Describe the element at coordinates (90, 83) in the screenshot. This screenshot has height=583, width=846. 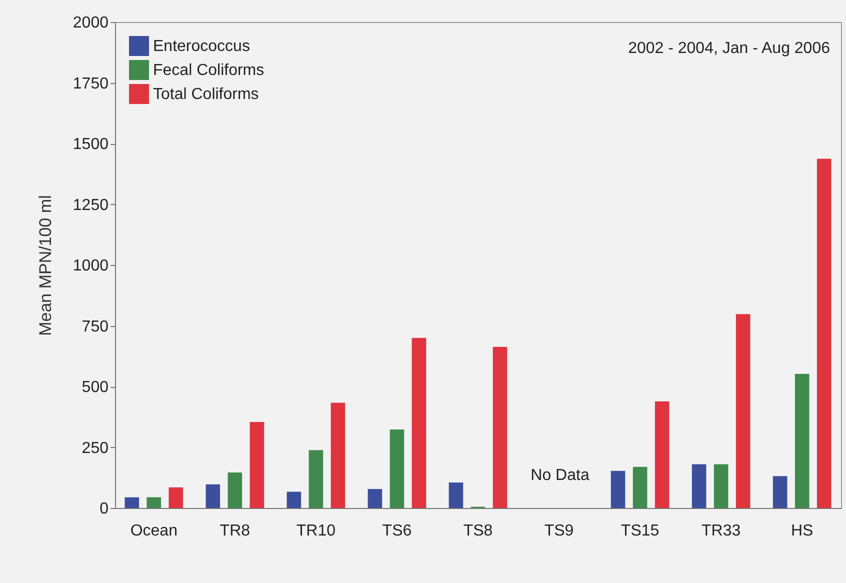
I see `y-tick-label: 1750` at that location.